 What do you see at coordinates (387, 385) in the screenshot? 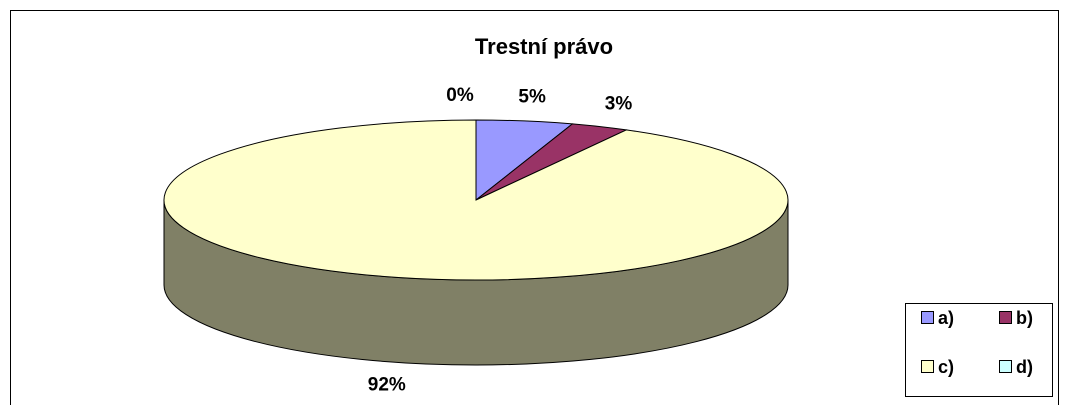
I see `data-label: 92%` at bounding box center [387, 385].